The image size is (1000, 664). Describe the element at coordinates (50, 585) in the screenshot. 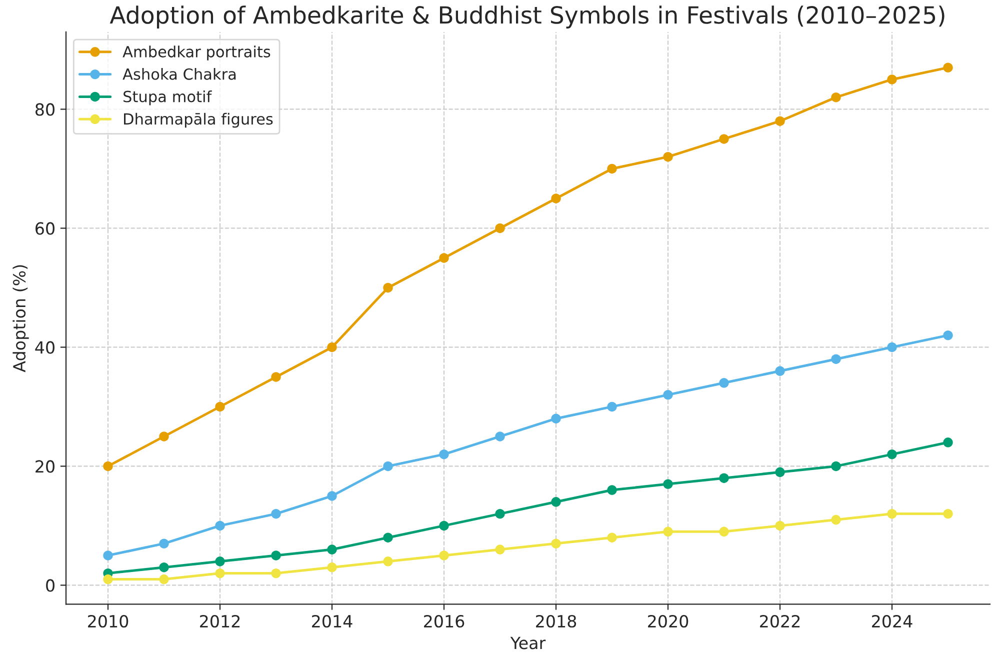

I see `y-tick-label: 0` at that location.